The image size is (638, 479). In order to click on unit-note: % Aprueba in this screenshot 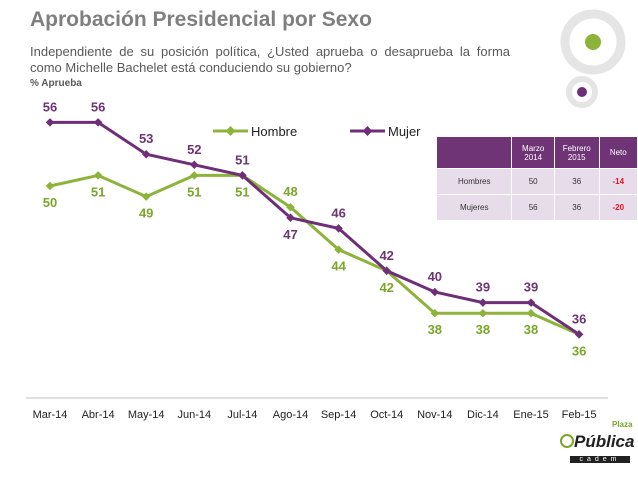, I will do `click(56, 83)`.